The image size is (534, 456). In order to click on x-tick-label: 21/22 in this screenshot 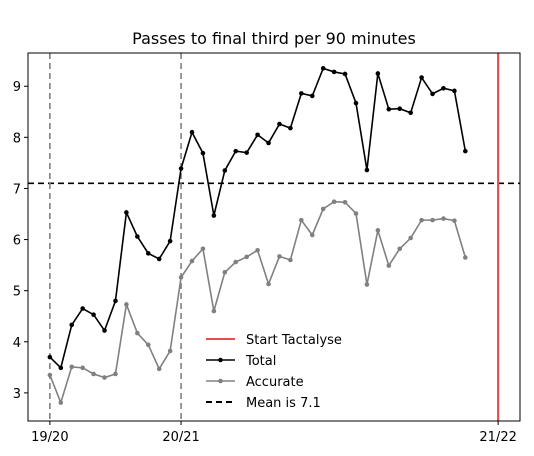, I will do `click(497, 437)`.